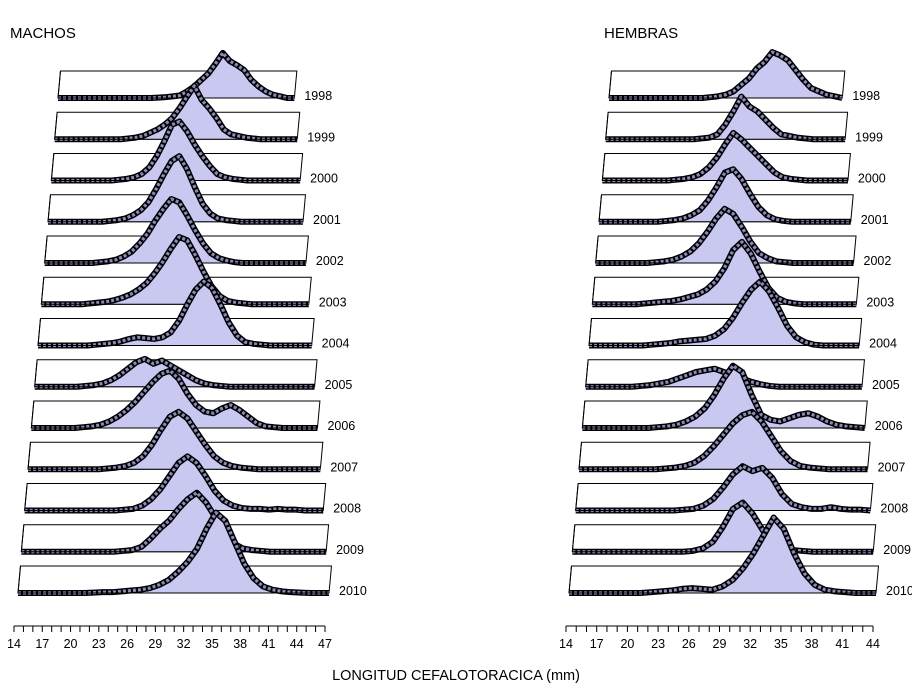  I want to click on x-tick-label-machos-14: 14, so click(14, 644).